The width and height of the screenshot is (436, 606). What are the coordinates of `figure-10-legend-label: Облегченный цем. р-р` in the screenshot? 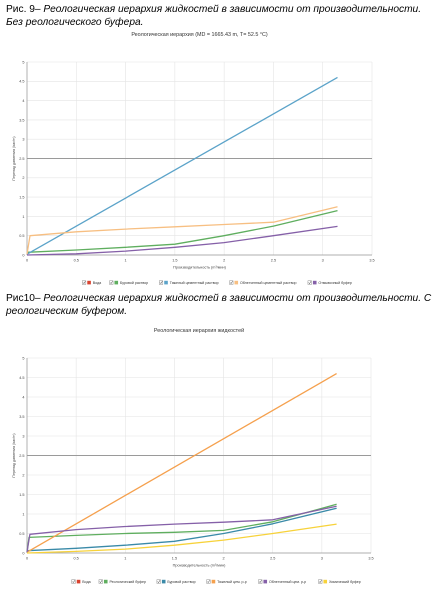 It's located at (287, 582).